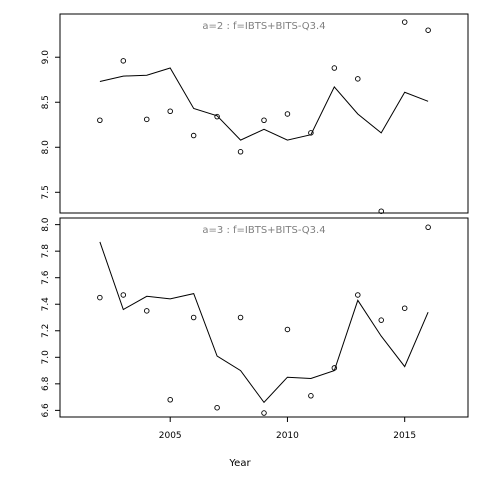 This screenshot has width=480, height=480. What do you see at coordinates (287, 436) in the screenshot?
I see `x-tick-label: 2010` at bounding box center [287, 436].